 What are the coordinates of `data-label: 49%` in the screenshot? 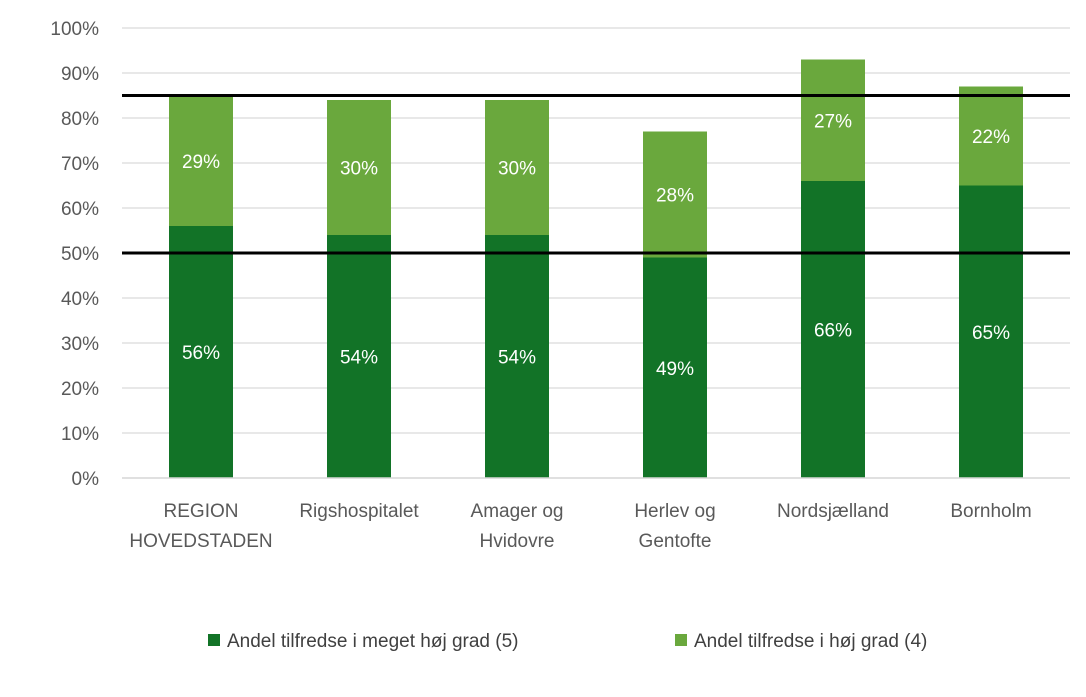 It's located at (675, 369).